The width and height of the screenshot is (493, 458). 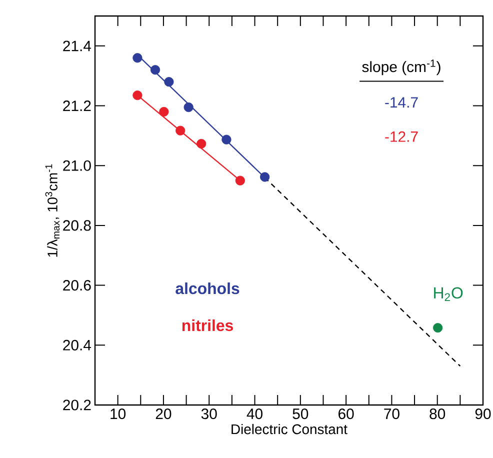 What do you see at coordinates (77, 46) in the screenshot?
I see `y-tick-label: 21.4` at bounding box center [77, 46].